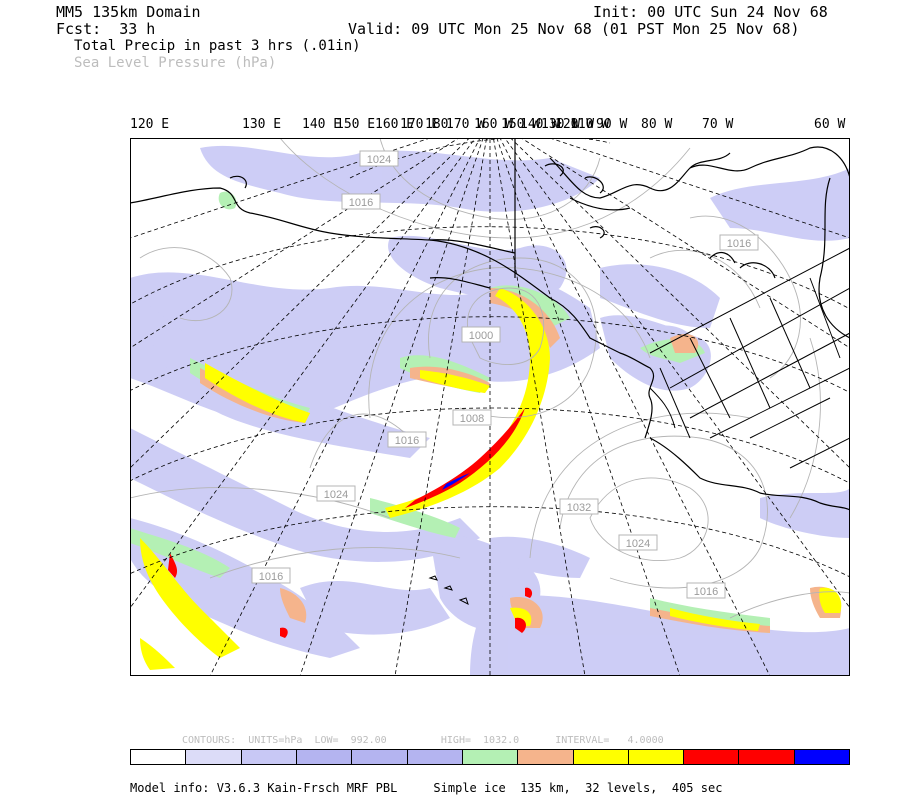 This screenshot has height=800, width=900. I want to click on lon-label: 160 W, so click(494, 124).